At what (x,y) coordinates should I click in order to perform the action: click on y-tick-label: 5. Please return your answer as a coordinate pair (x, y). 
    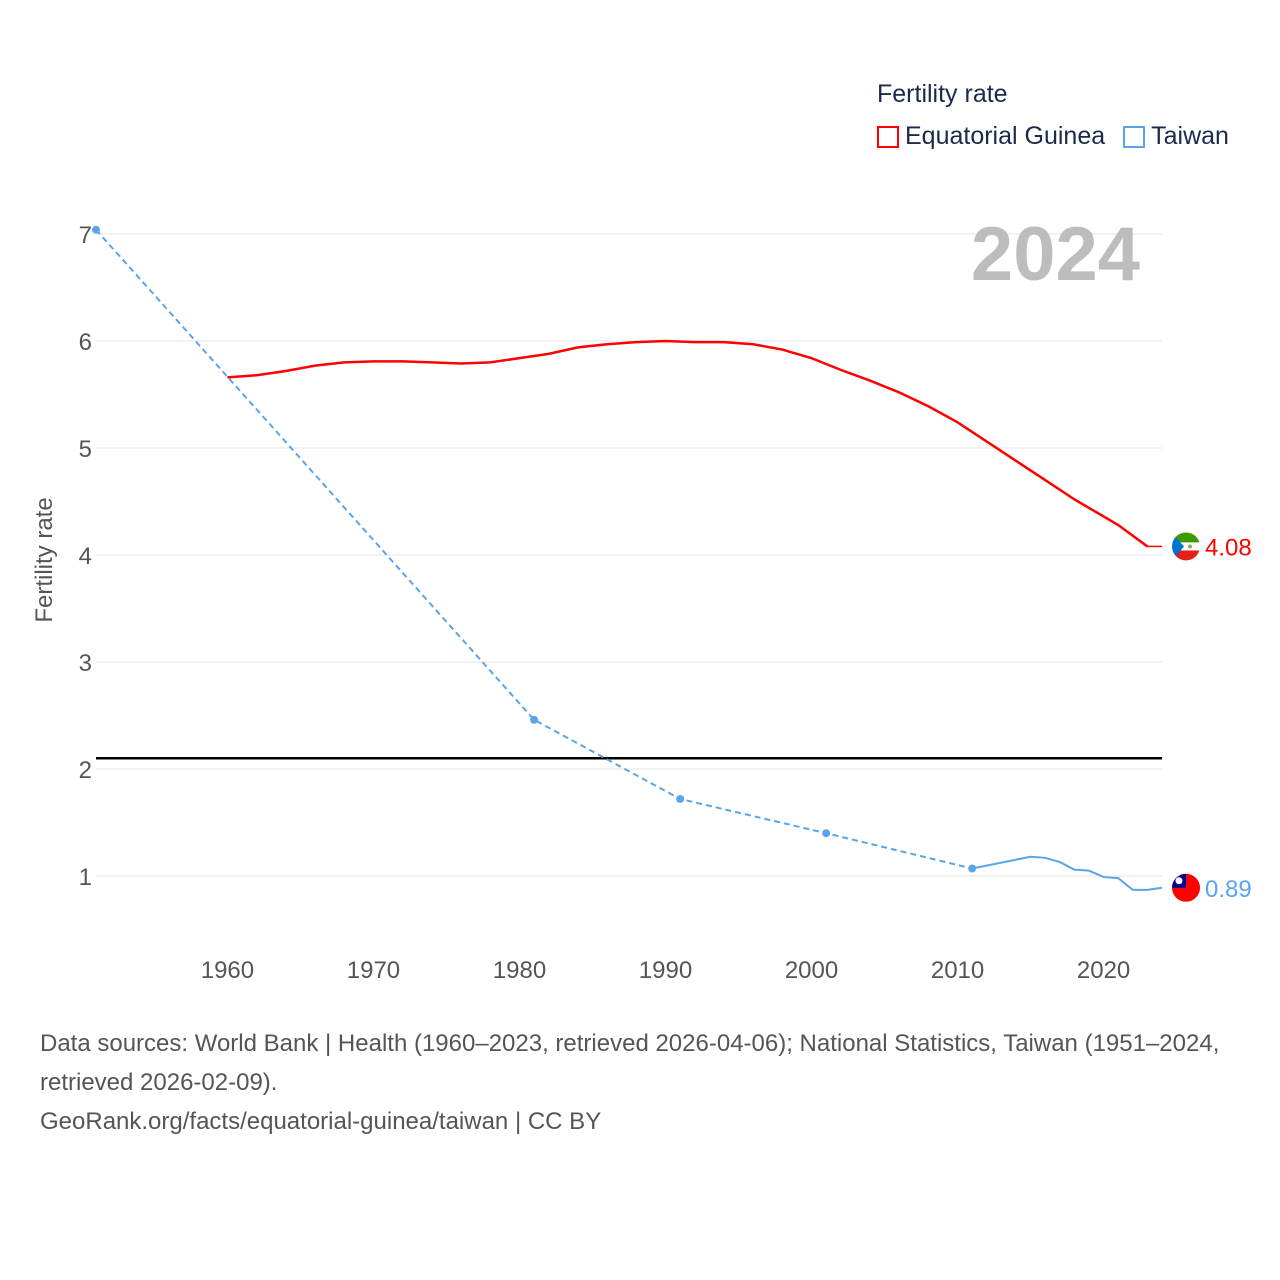
    Looking at the image, I should click on (85, 449).